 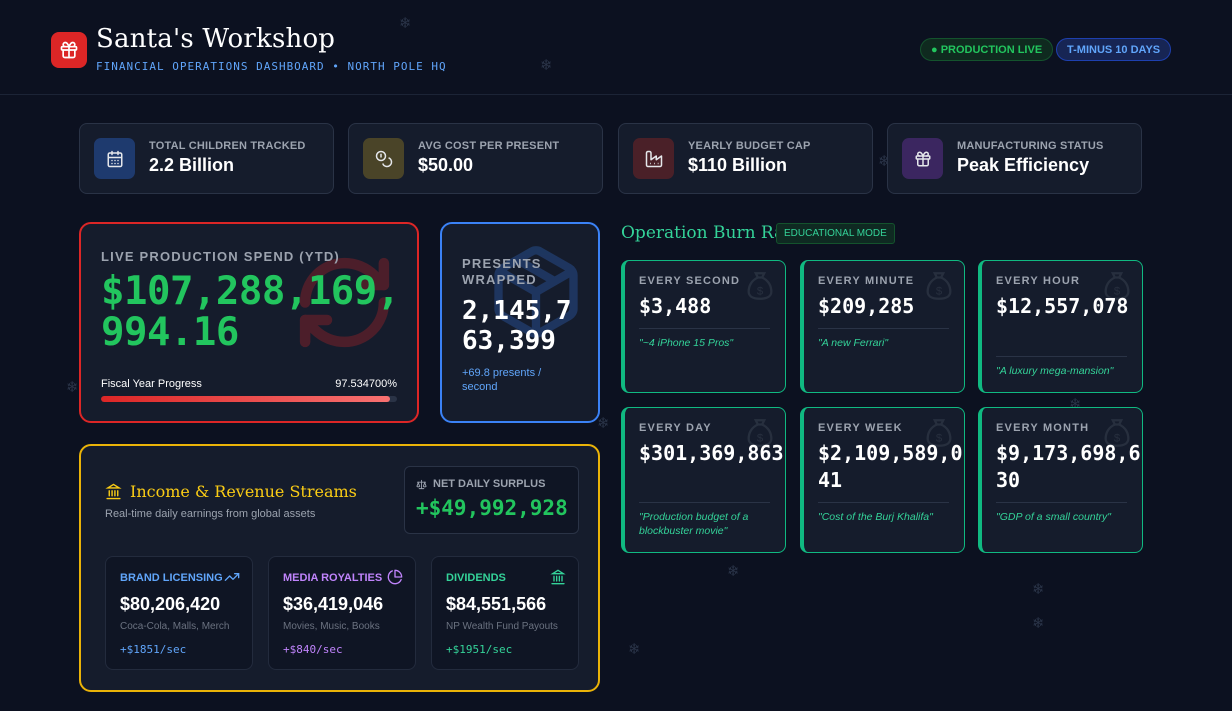 What do you see at coordinates (489, 484) in the screenshot?
I see `surplus-label-text: NET DAILY SURPLUS` at bounding box center [489, 484].